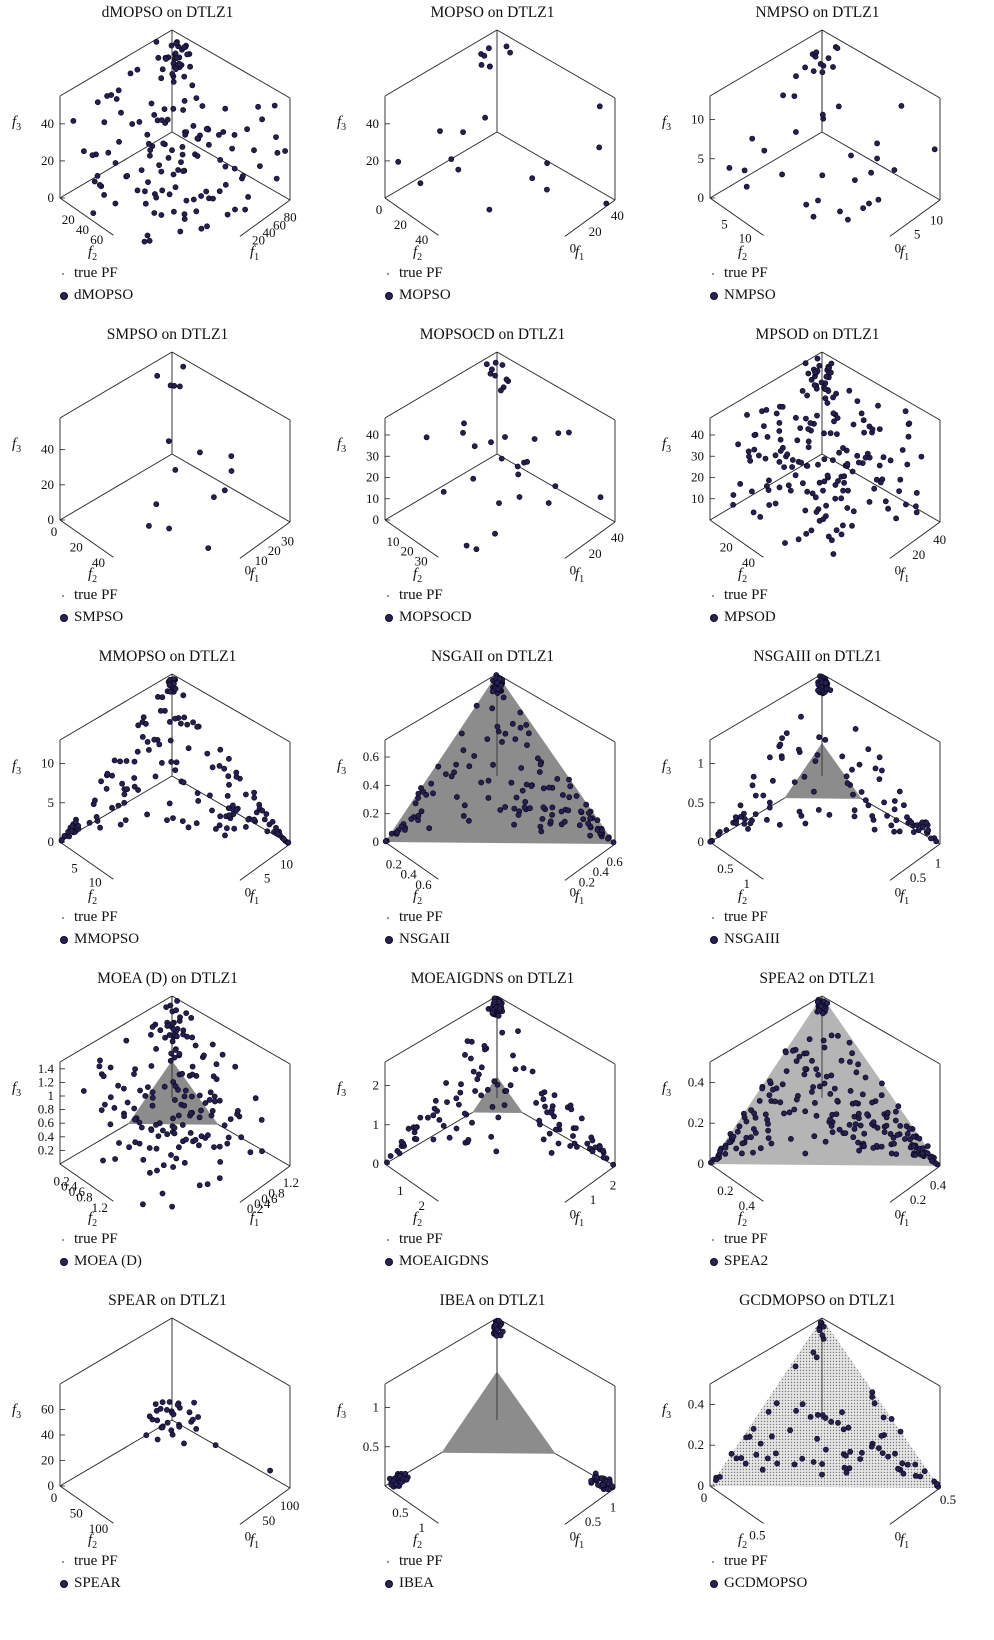 This screenshot has width=994, height=1640. Describe the element at coordinates (579, 1219) in the screenshot. I see `f1-axis-label: f1` at that location.